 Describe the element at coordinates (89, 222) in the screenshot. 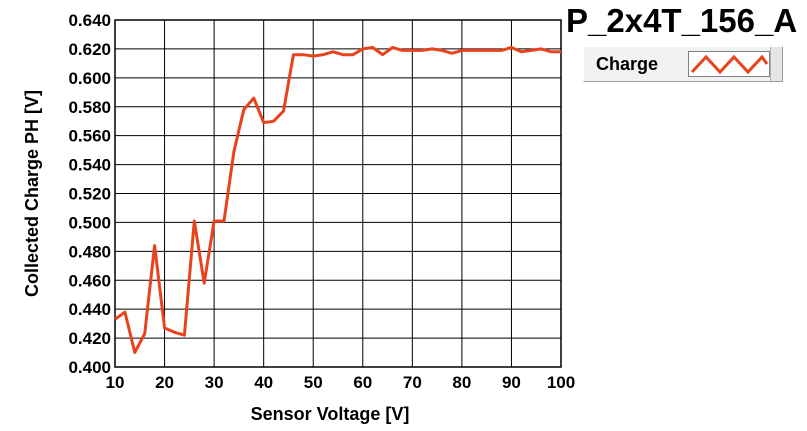

I see `y-tick-label: 0.500` at that location.